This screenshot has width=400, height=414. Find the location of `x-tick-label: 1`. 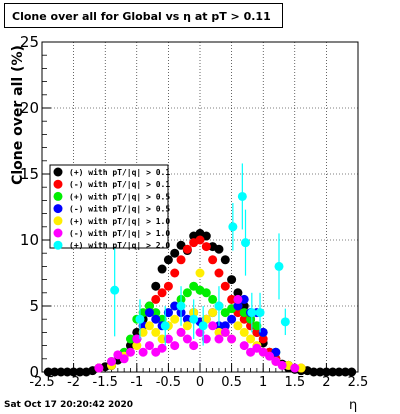

x-tick-label: 1 is located at coordinates (263, 382).